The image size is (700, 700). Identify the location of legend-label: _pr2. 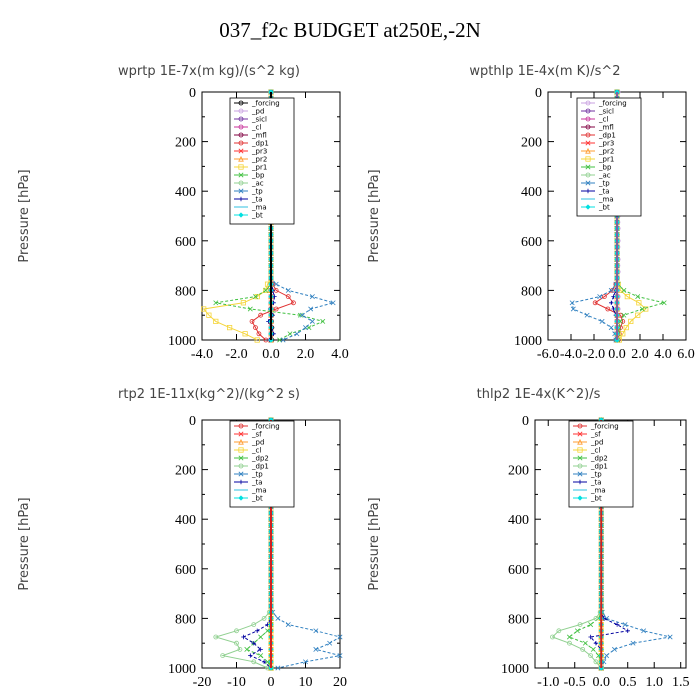
(259, 160).